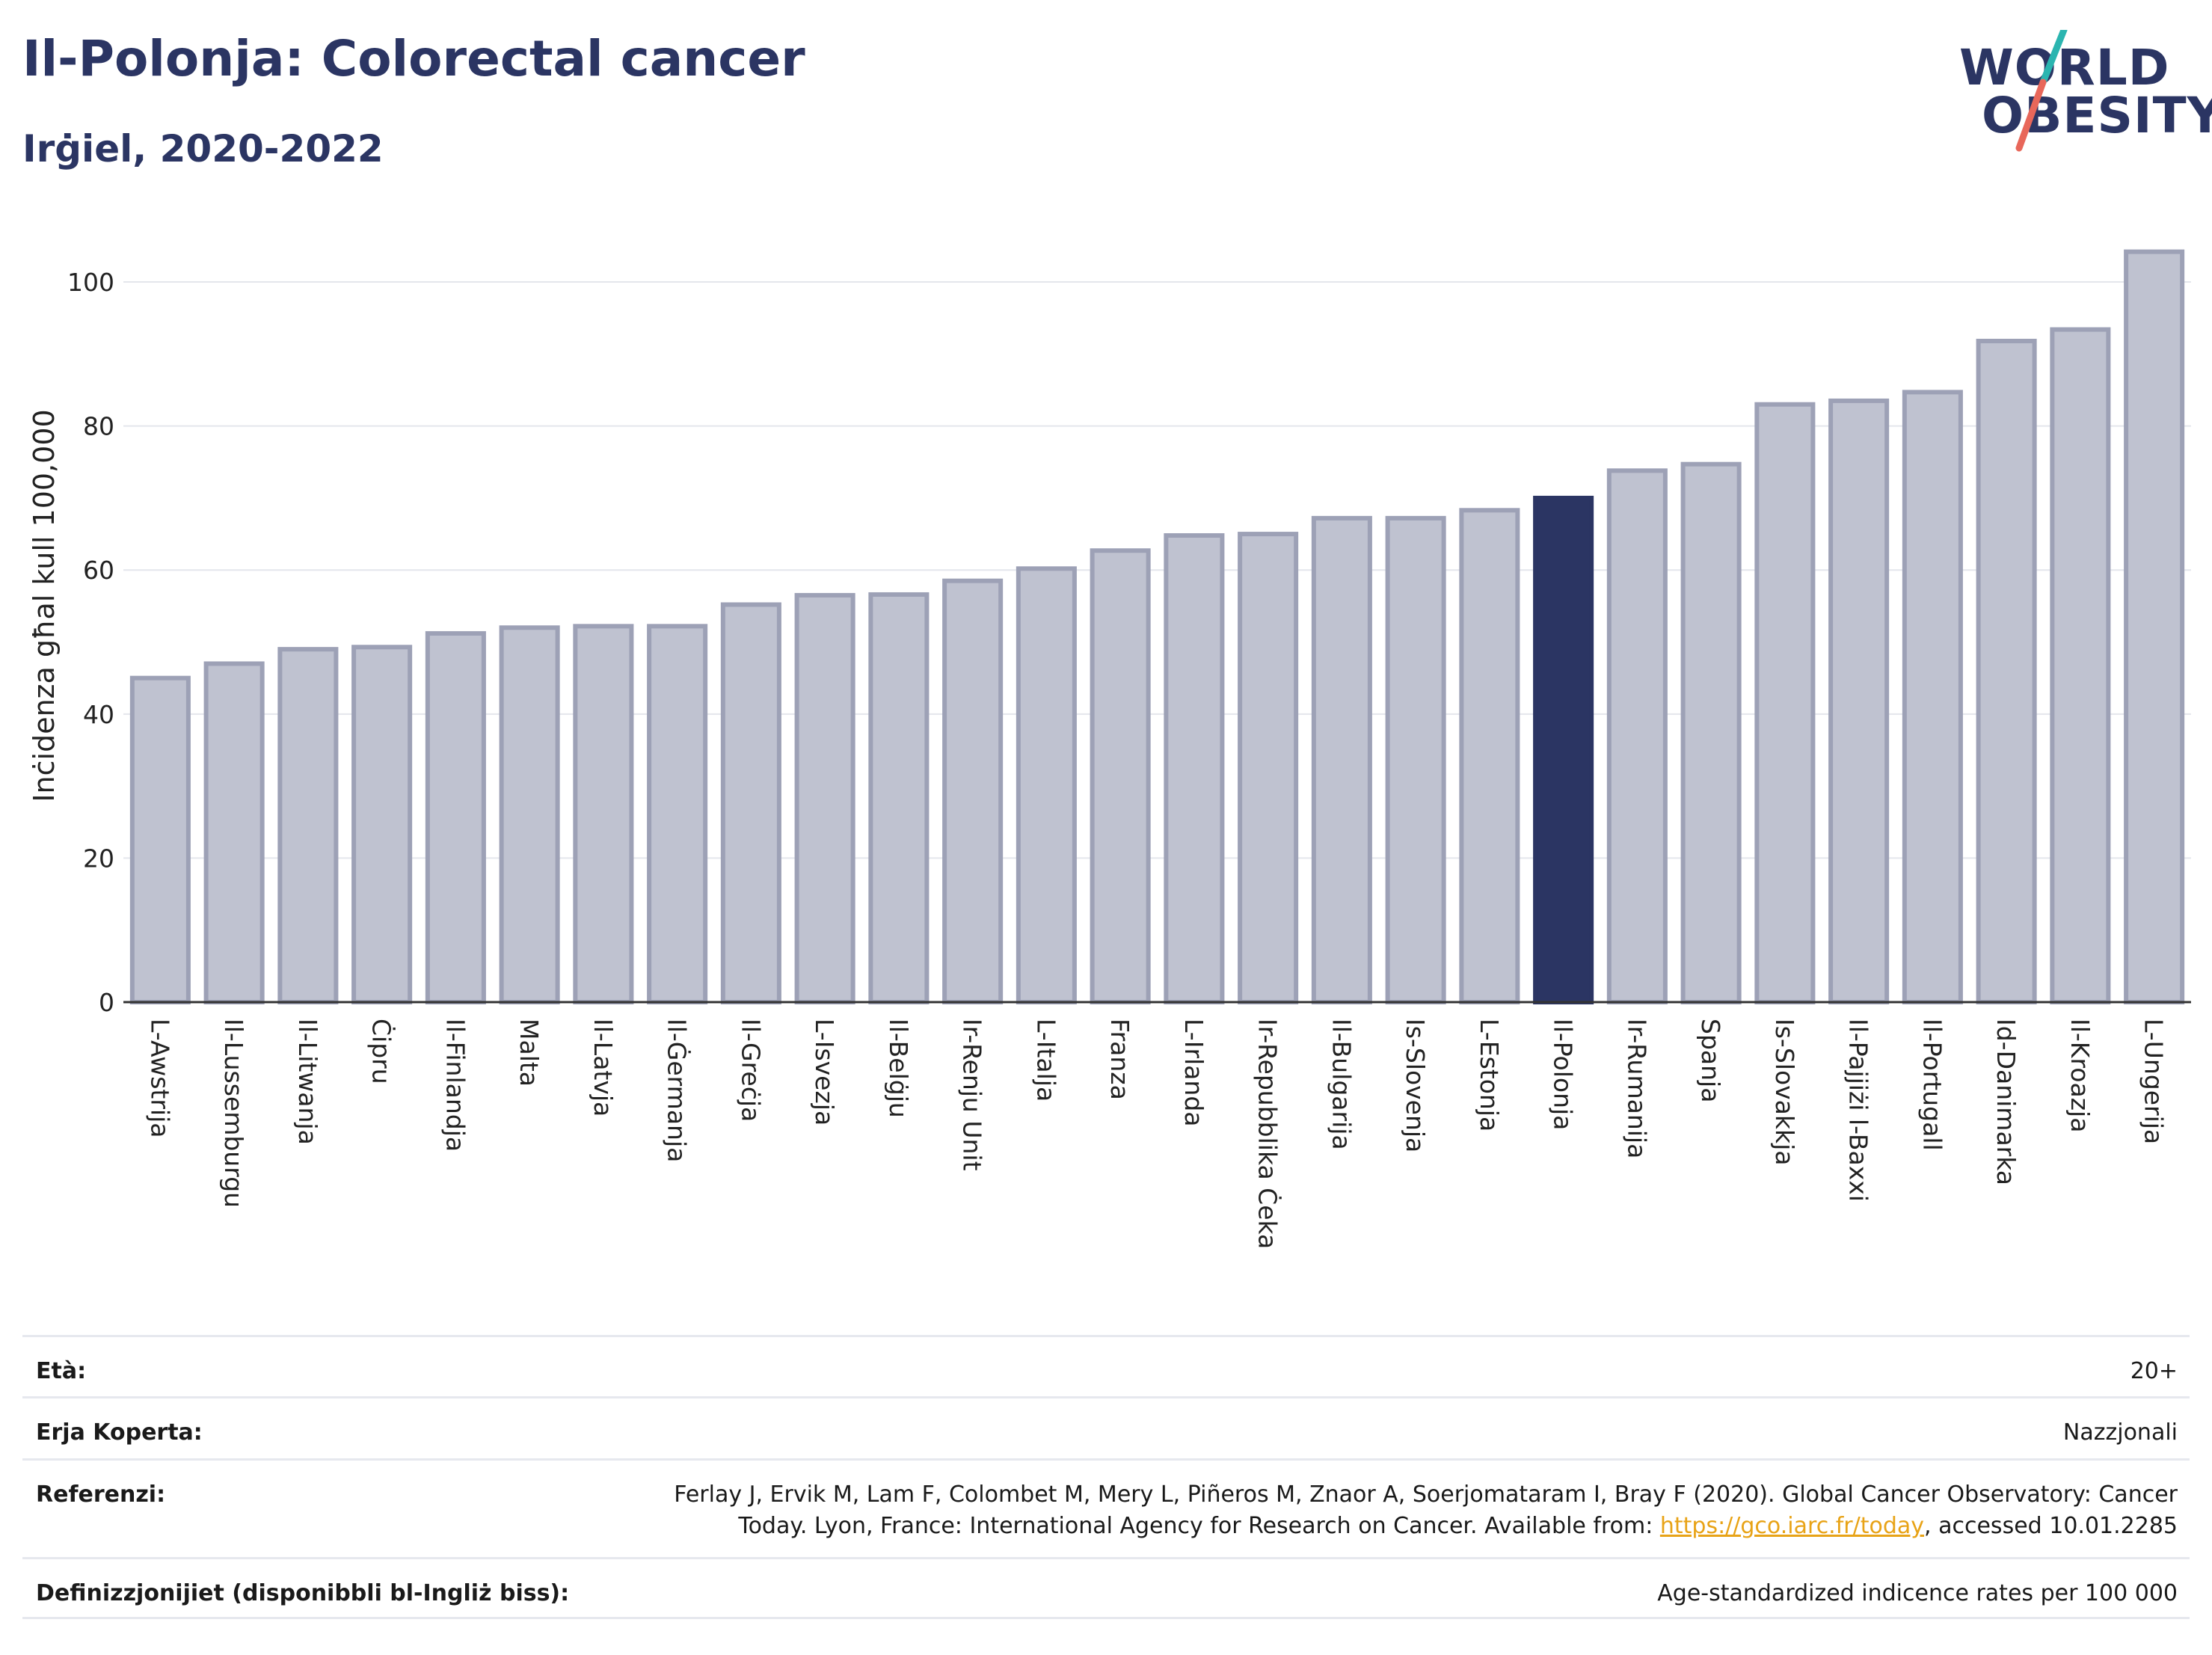  I want to click on world-obesity-logo: WORLD OBESITY, so click(2082, 93).